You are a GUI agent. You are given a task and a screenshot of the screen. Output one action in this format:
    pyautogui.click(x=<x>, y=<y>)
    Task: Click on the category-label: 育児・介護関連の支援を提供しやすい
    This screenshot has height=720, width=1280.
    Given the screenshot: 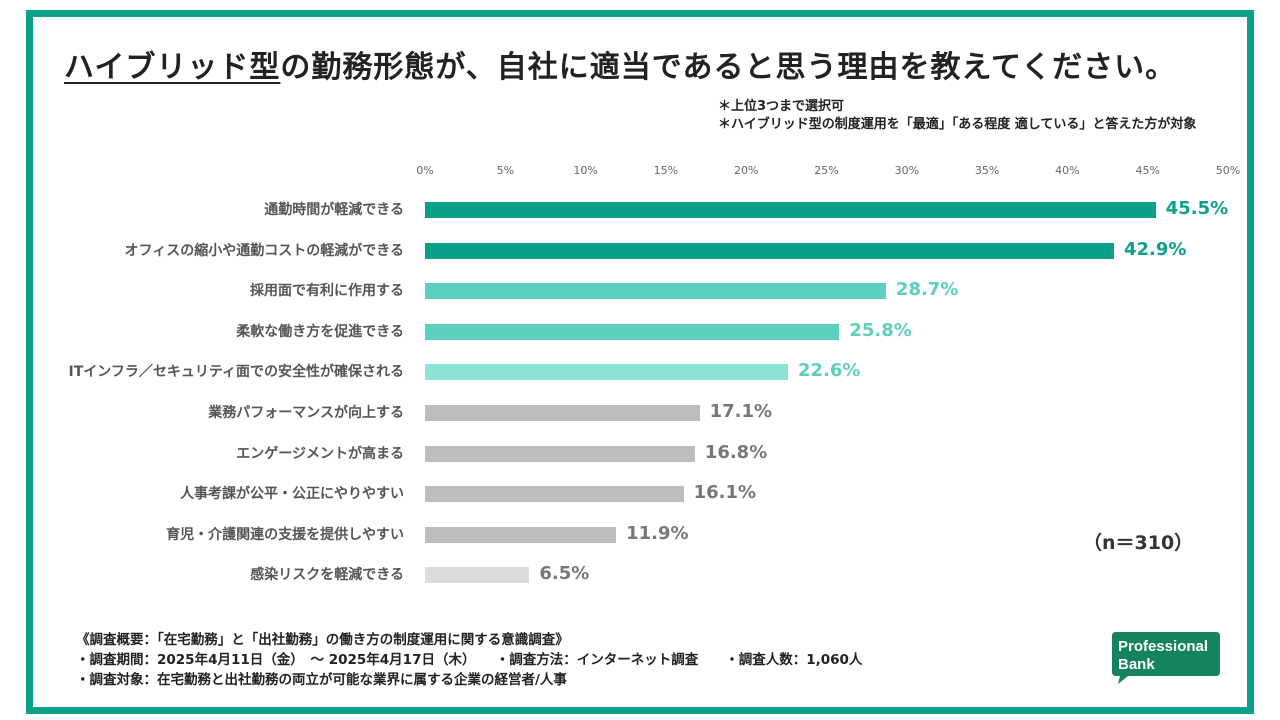 What is the action you would take?
    pyautogui.click(x=285, y=534)
    